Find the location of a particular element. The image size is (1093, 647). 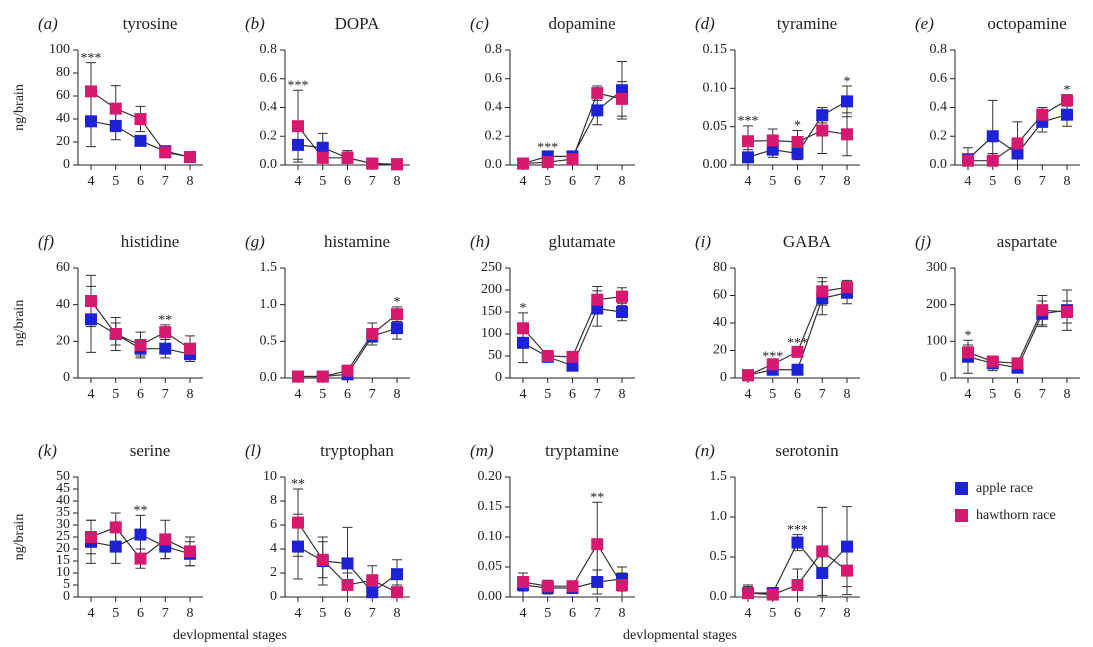

y-tick-label: 0.10 is located at coordinates (490, 536).